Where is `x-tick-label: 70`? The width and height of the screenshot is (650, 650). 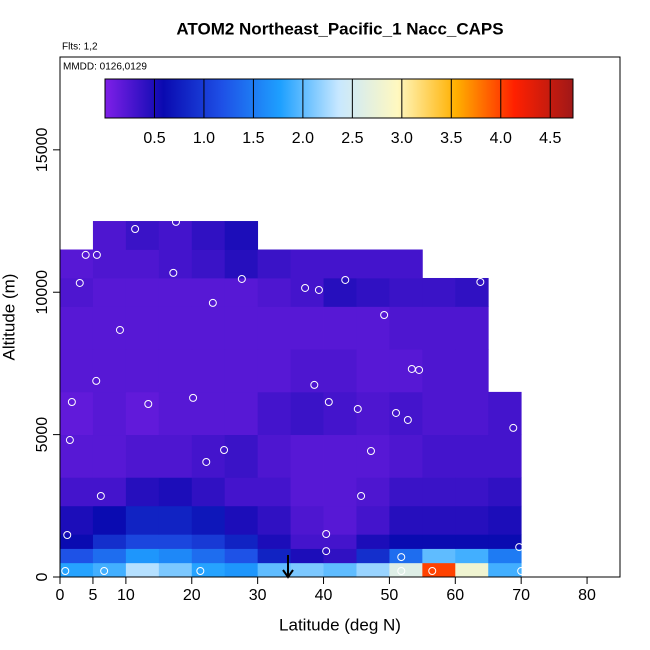
x-tick-label: 70 is located at coordinates (521, 595).